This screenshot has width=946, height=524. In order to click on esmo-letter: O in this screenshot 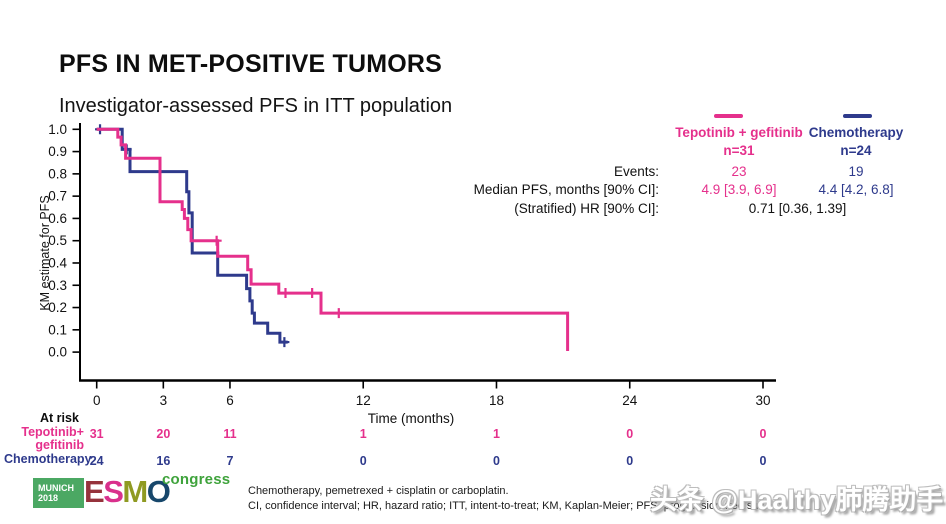, I will do `click(158, 491)`.